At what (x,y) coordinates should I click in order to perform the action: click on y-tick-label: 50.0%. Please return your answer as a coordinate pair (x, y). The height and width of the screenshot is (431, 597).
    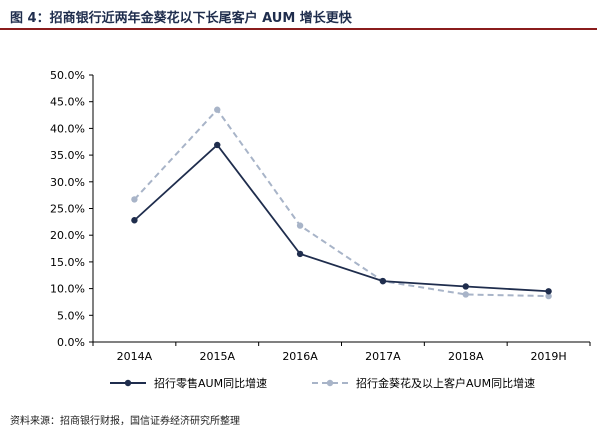
    Looking at the image, I should click on (67, 75).